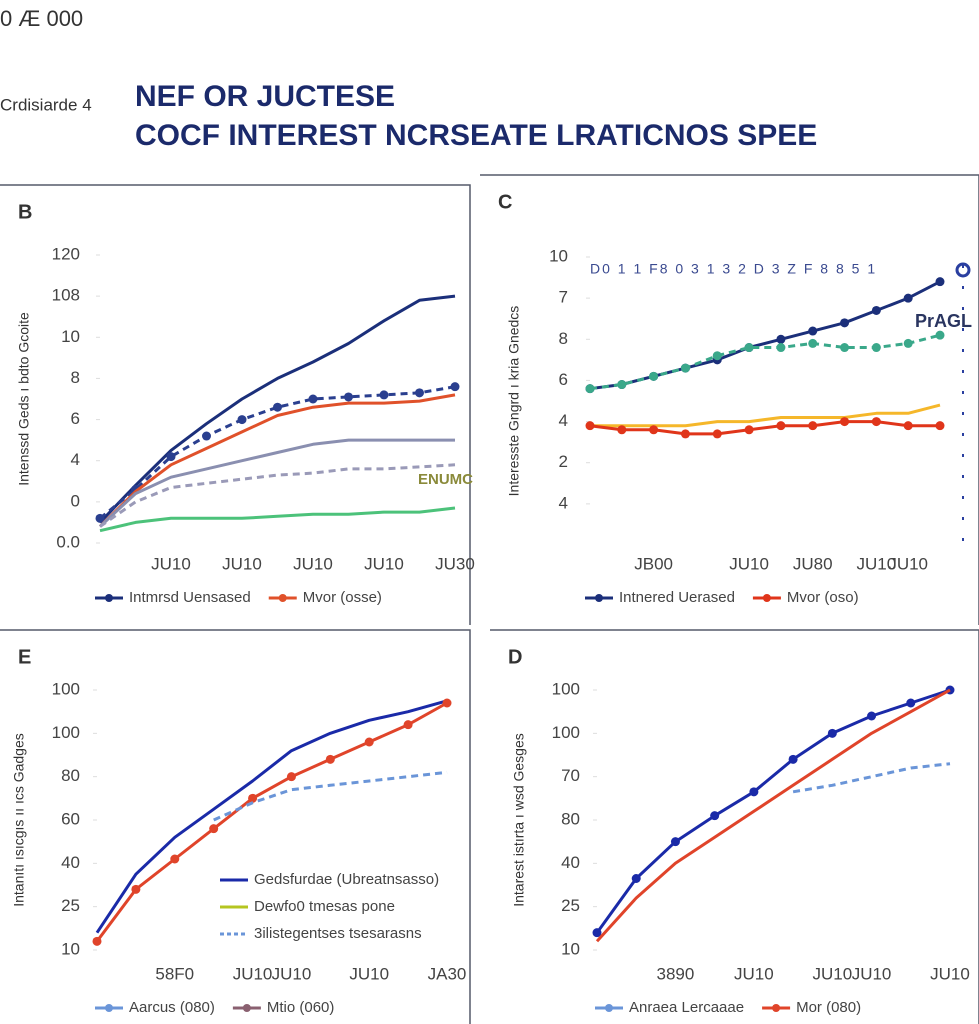  What do you see at coordinates (505, 202) in the screenshot?
I see `panel-letter: C` at bounding box center [505, 202].